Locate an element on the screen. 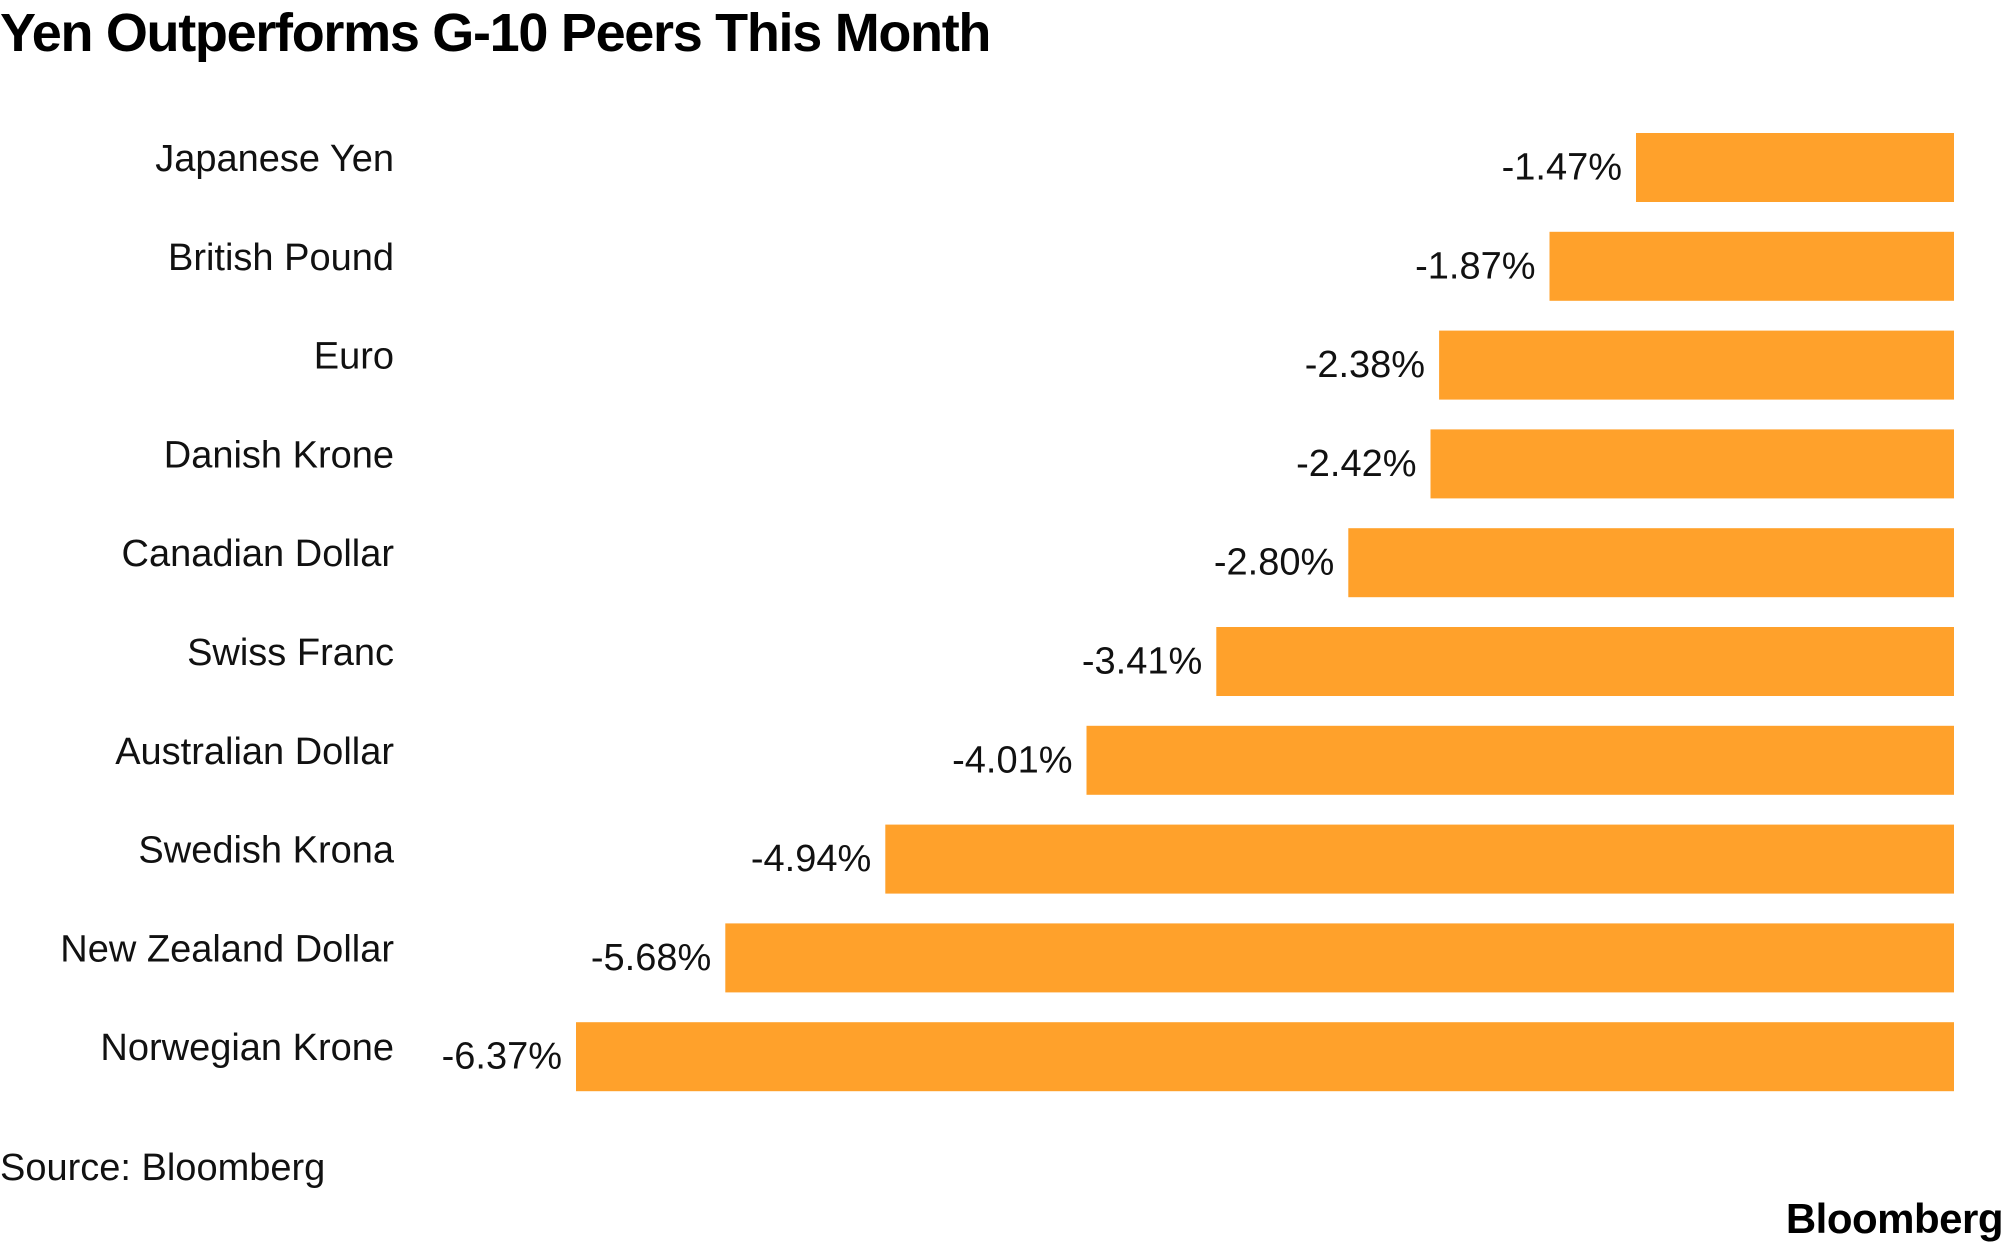 The image size is (2005, 1251). value-label: -2.80% is located at coordinates (1274, 563).